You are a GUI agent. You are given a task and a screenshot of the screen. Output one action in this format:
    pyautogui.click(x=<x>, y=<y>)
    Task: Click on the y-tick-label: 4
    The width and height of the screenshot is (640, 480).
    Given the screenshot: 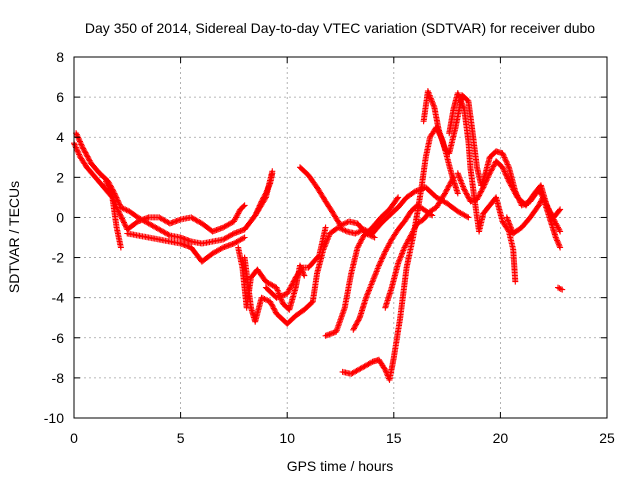 What is the action you would take?
    pyautogui.click(x=60, y=137)
    